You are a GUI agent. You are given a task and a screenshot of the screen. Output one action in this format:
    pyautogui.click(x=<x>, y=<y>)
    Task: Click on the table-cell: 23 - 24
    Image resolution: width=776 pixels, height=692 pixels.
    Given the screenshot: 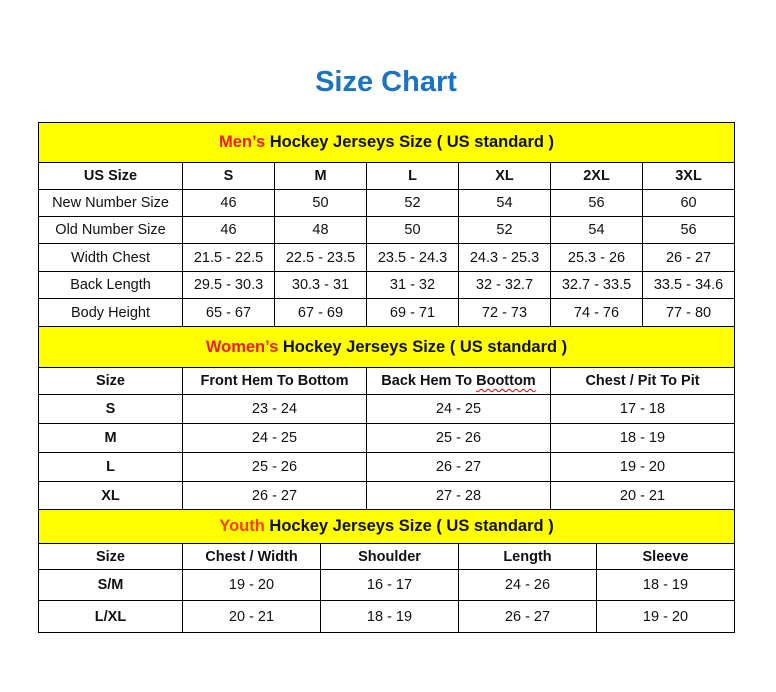 What is the action you would take?
    pyautogui.click(x=274, y=409)
    